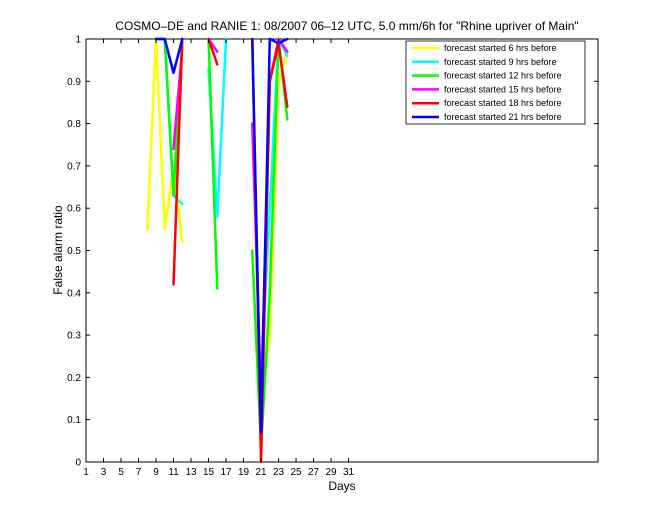 This screenshot has width=660, height=520. What do you see at coordinates (209, 472) in the screenshot?
I see `x-tick-label: 15` at bounding box center [209, 472].